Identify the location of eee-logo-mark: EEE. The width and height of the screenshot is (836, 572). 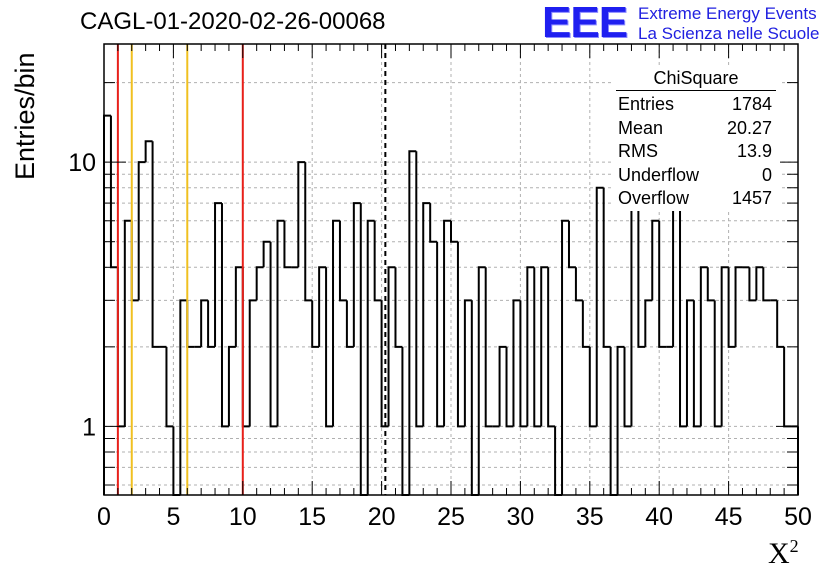
(585, 23).